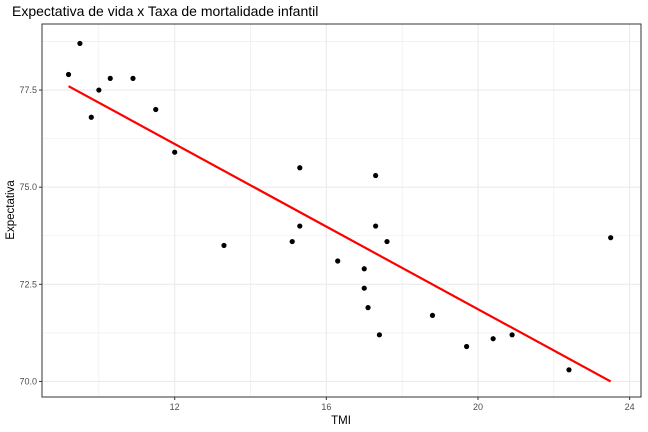  I want to click on x-axis: 12 16 20 24, so click(402, 404).